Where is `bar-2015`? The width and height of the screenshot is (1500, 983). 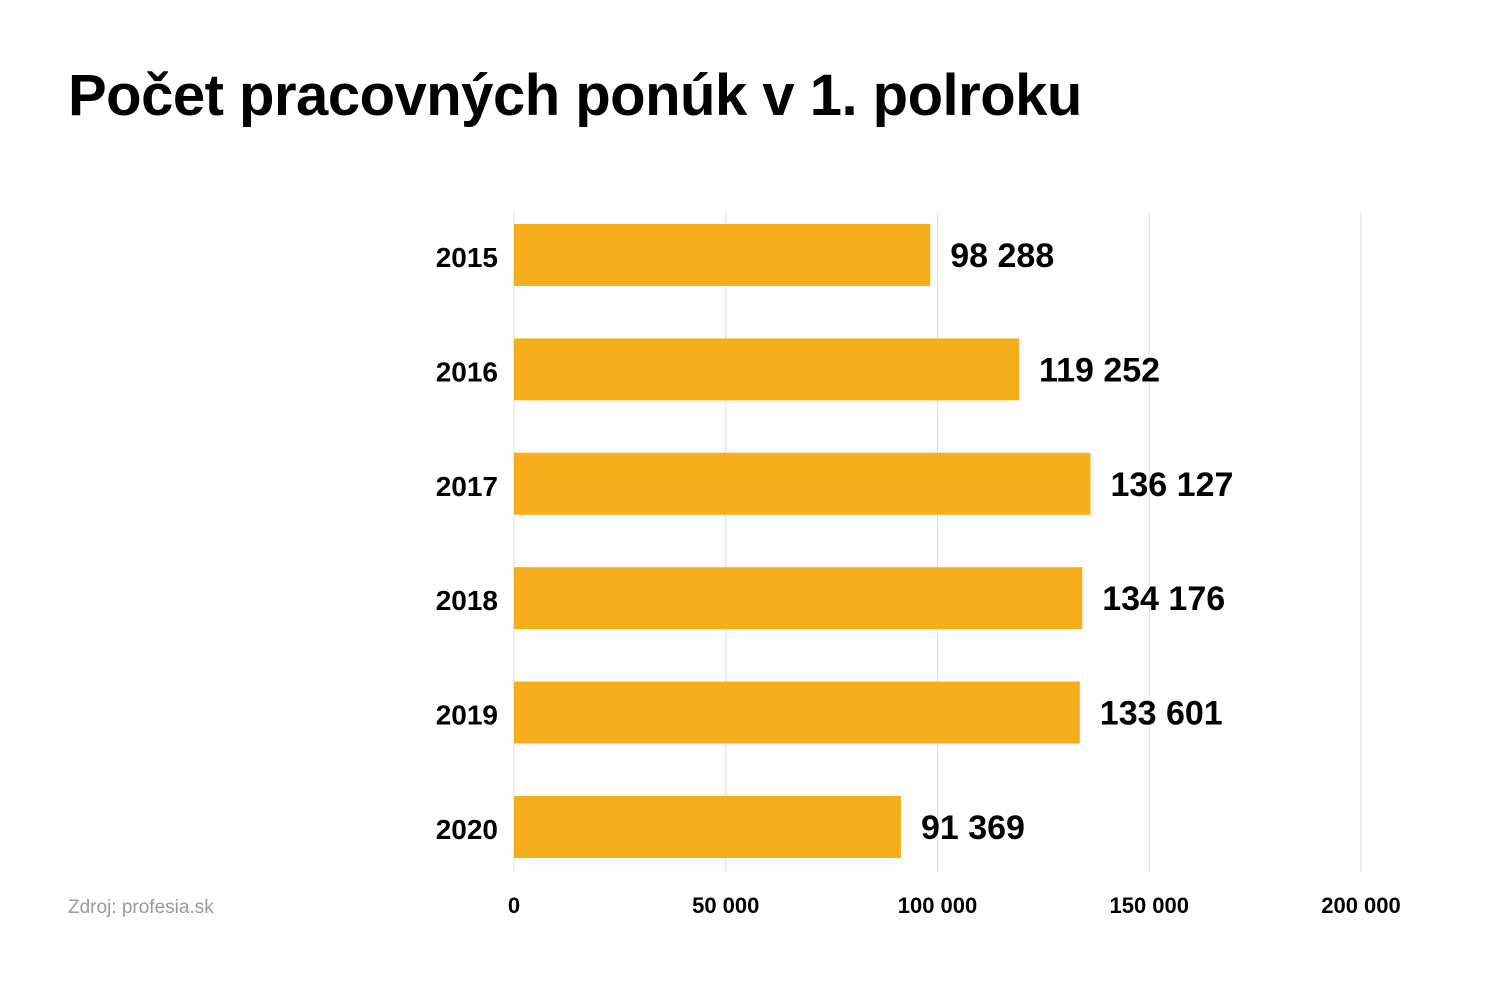
bar-2015 is located at coordinates (722, 255).